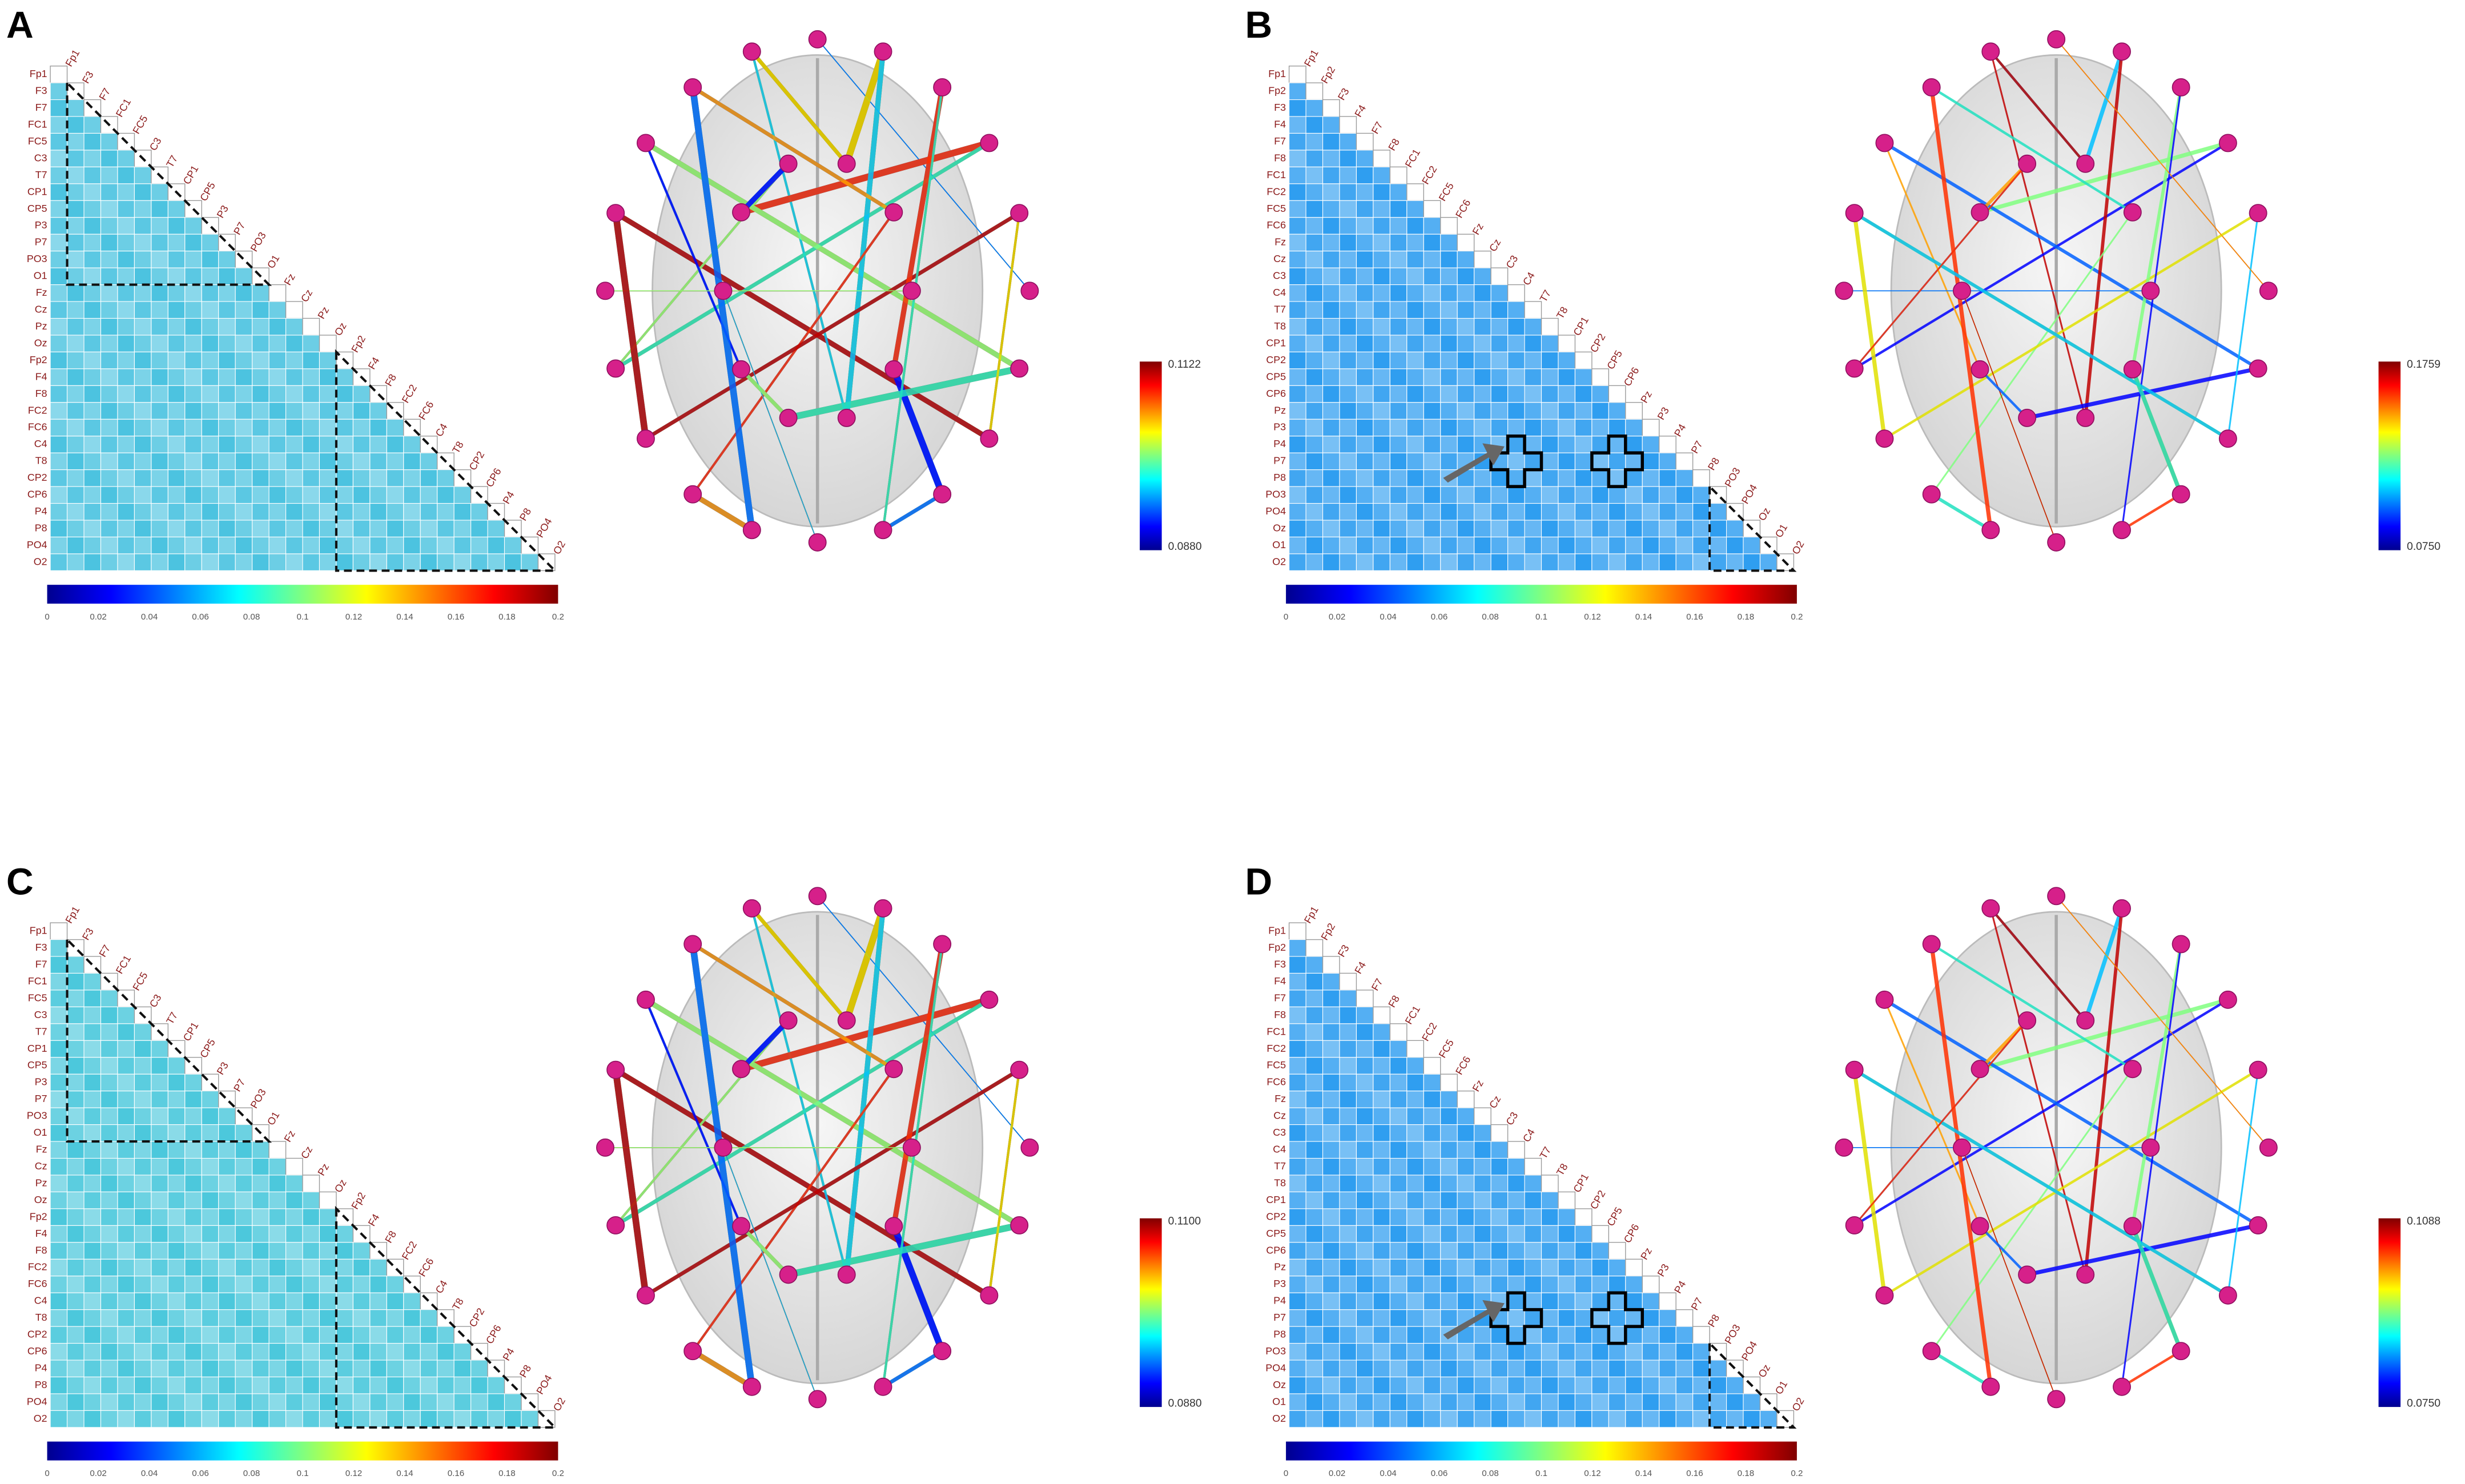  Describe the element at coordinates (1004, 1182) in the screenshot. I see `network-edge` at that location.